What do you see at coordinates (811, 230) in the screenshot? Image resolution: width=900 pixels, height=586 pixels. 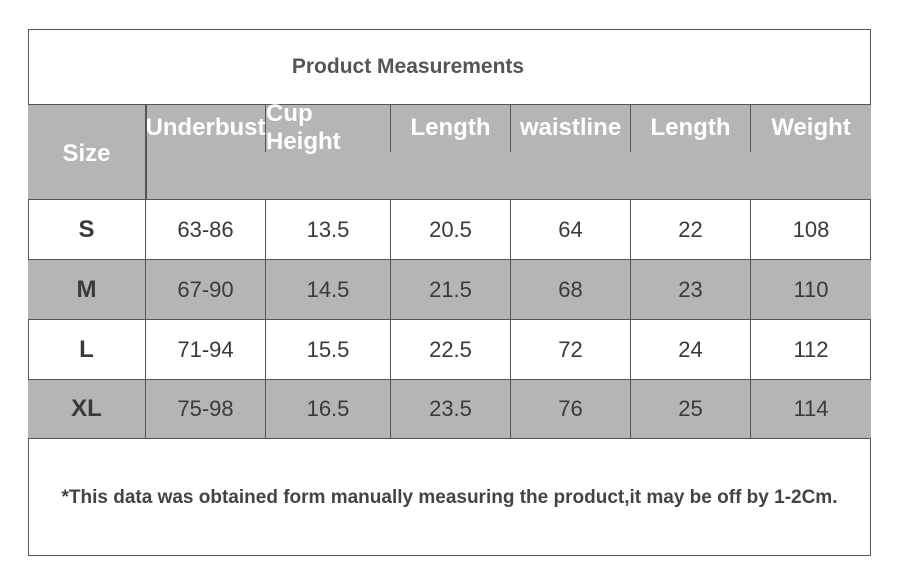 I see `data-cell: 108` at bounding box center [811, 230].